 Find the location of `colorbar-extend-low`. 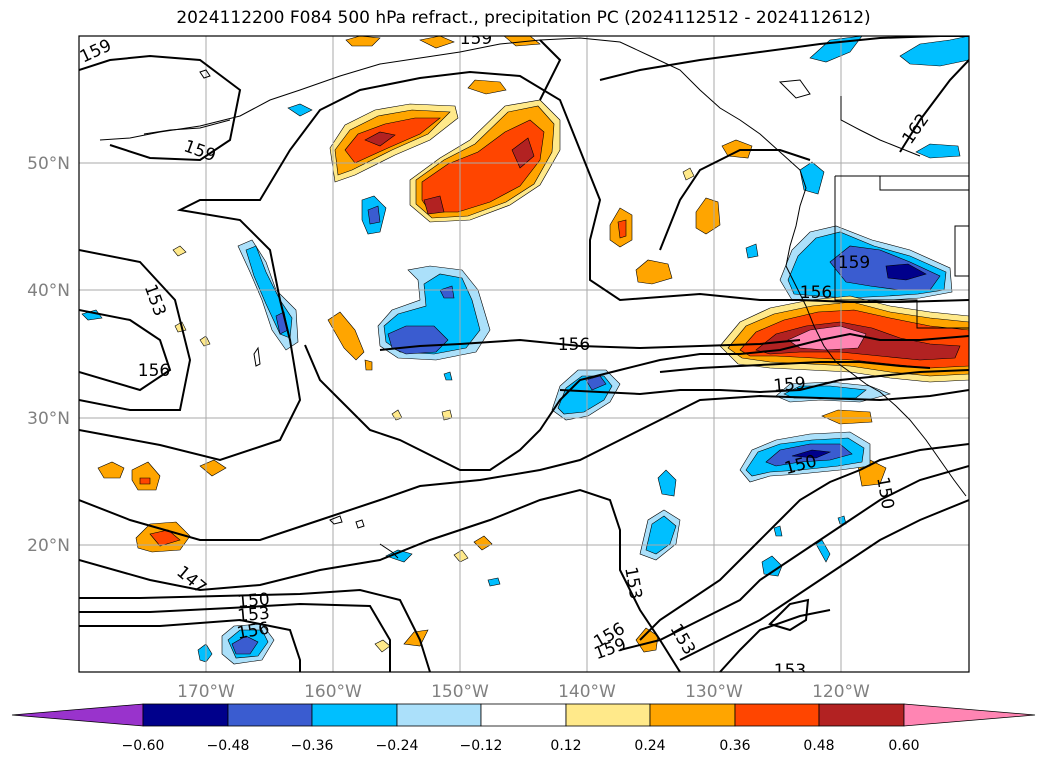

colorbar-extend-low is located at coordinates (77, 715).